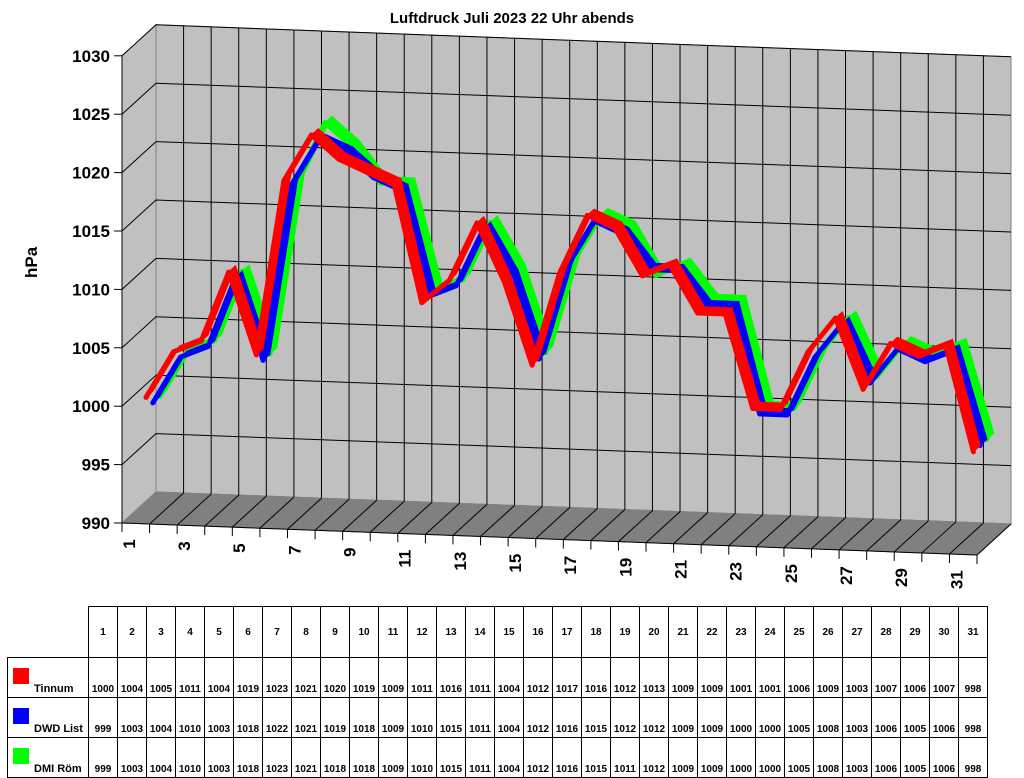 The height and width of the screenshot is (778, 1024). Describe the element at coordinates (294, 549) in the screenshot. I see `x-tick-label: 7` at that location.